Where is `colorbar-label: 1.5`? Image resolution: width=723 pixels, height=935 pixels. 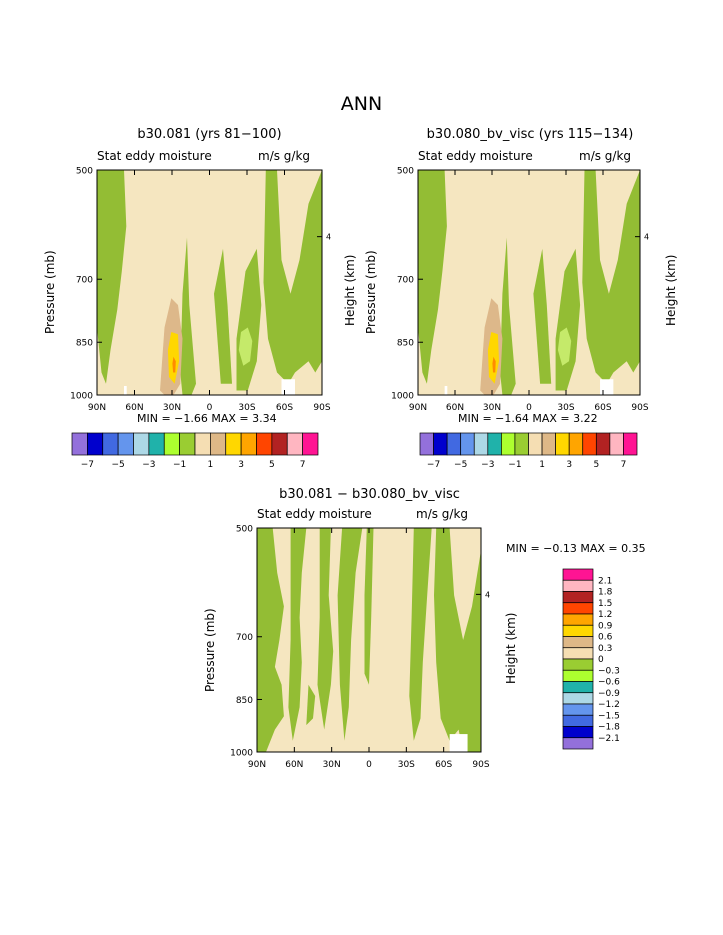 colorbar-label: 1.5 is located at coordinates (605, 604).